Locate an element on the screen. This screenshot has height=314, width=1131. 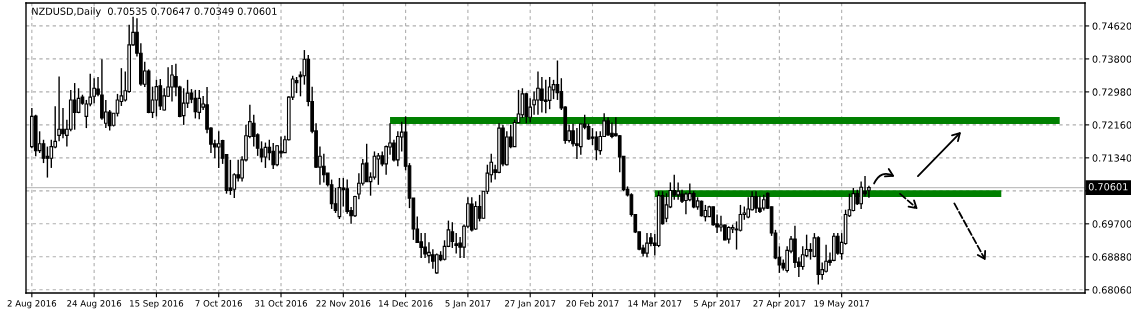
y-tick-label: 0.71340 is located at coordinates (1111, 158).